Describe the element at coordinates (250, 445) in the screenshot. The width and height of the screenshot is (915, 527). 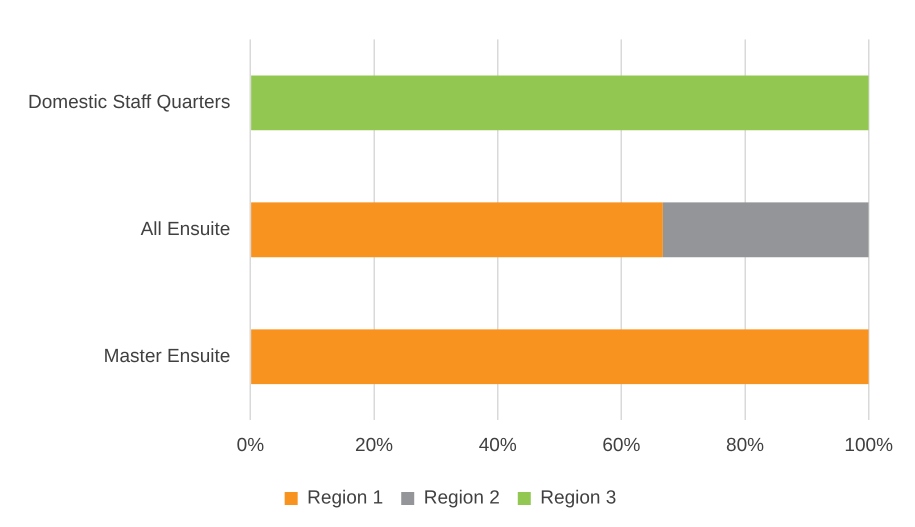
I see `x-tick-label: 0%` at that location.